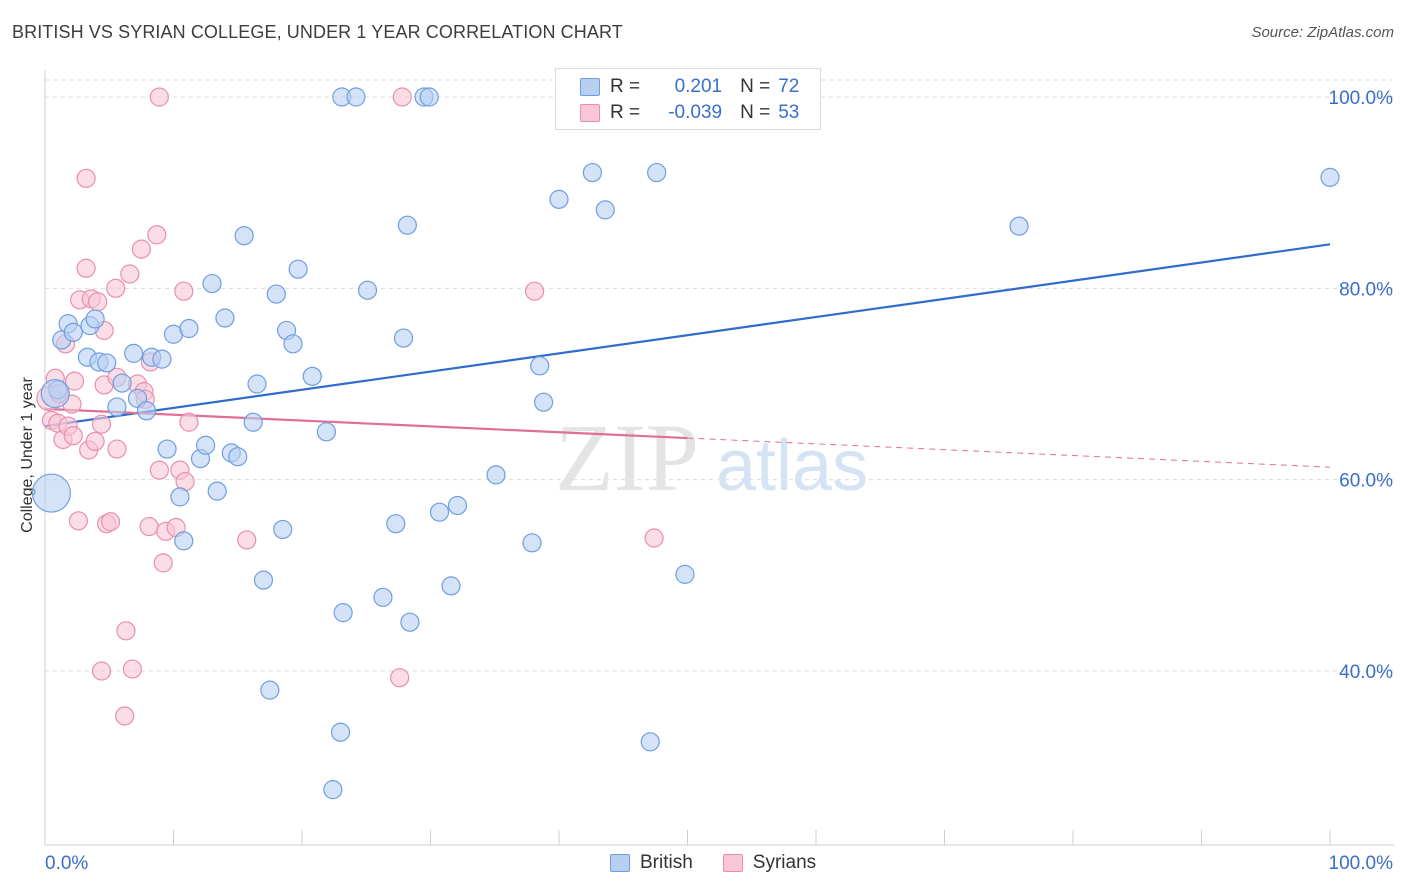 The width and height of the screenshot is (1406, 892). Describe the element at coordinates (625, 112) in the screenshot. I see `syrians-r-label: R =` at that location.